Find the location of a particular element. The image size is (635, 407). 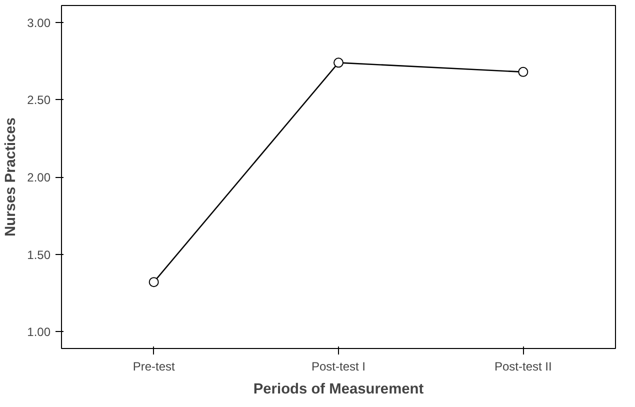

y-tick-label: 1.00 is located at coordinates (39, 332).